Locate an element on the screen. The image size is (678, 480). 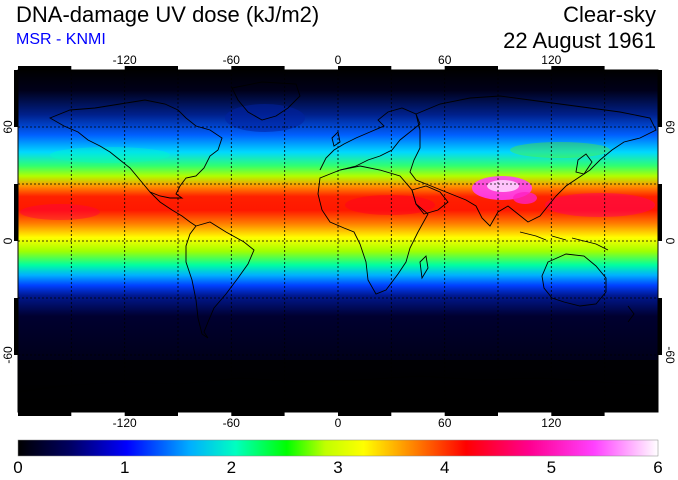
colorbar-tick-label: 0 is located at coordinates (18, 467).